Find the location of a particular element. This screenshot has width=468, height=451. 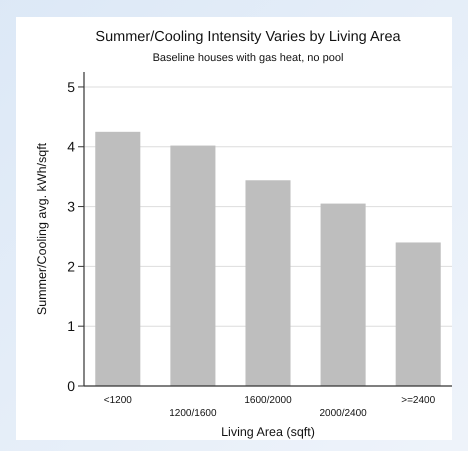

y-tick-label: 4 is located at coordinates (71, 146).